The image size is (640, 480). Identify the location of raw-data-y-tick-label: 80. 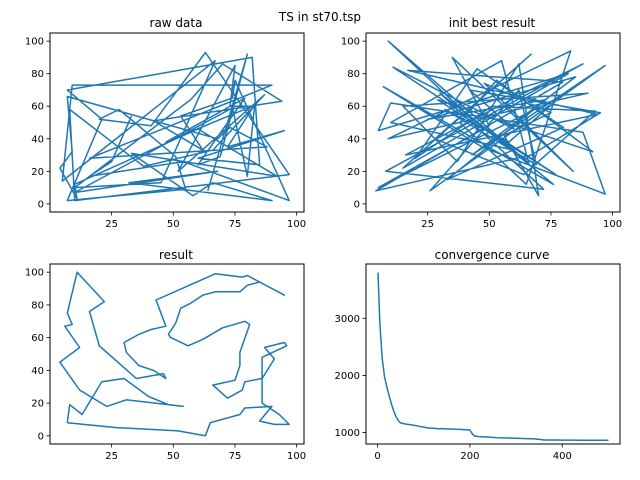
(37, 74).